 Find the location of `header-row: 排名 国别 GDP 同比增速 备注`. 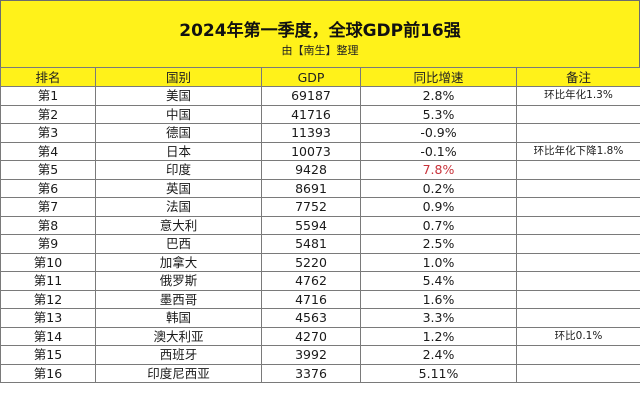

header-row: 排名 国别 GDP 同比增速 备注 is located at coordinates (320, 77).